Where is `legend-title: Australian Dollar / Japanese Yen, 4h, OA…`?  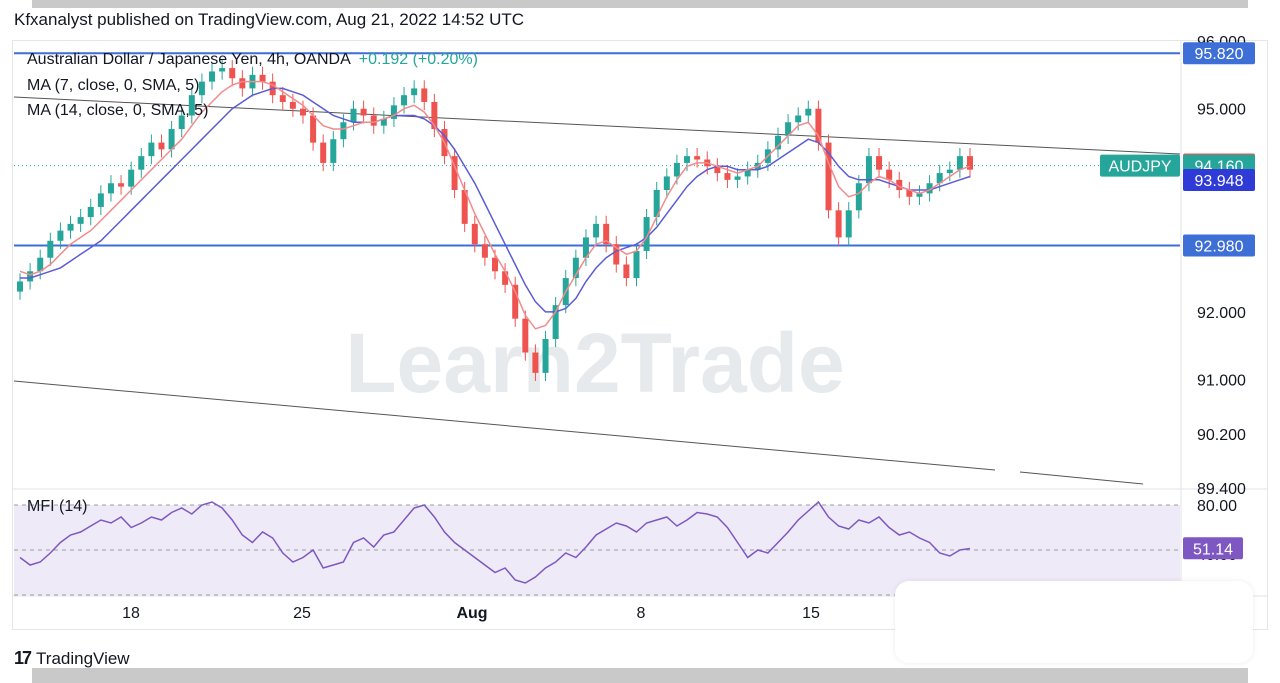 legend-title: Australian Dollar / Japanese Yen, 4h, OA… is located at coordinates (252, 60).